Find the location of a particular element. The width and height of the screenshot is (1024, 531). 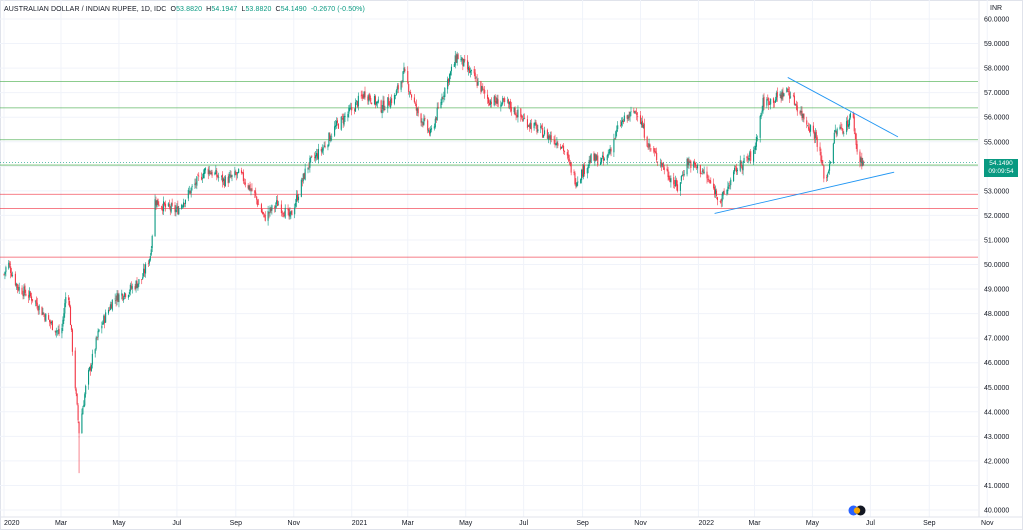

tradingview-logo-icon is located at coordinates (857, 509).